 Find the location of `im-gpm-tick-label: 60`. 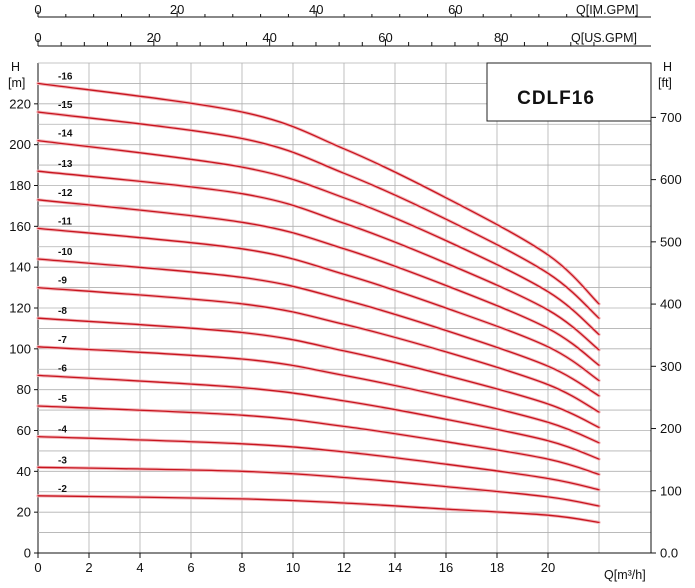

im-gpm-tick-label: 60 is located at coordinates (455, 9).